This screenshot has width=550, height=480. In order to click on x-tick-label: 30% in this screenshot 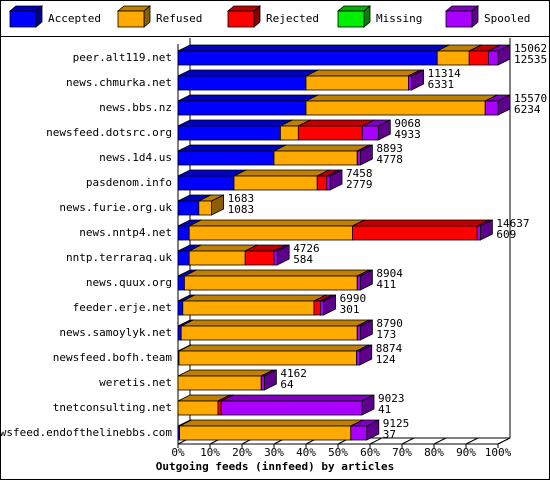, I will do `click(274, 452)`.